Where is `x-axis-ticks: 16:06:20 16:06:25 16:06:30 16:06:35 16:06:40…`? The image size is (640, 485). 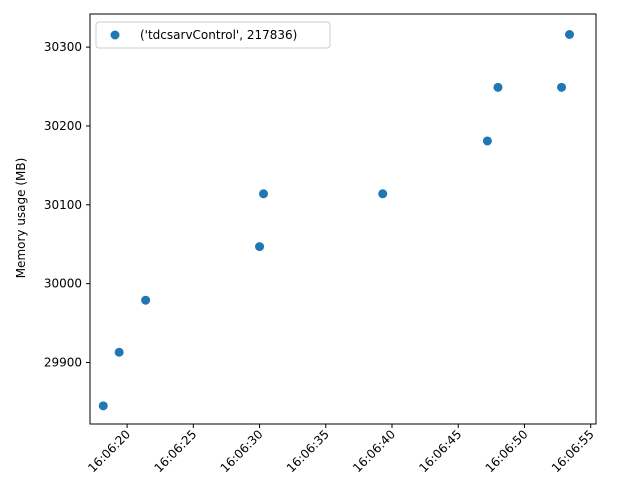 x-axis-ticks: 16:06:20 16:06:25 16:06:30 16:06:35 16:06:40… is located at coordinates (341, 449).